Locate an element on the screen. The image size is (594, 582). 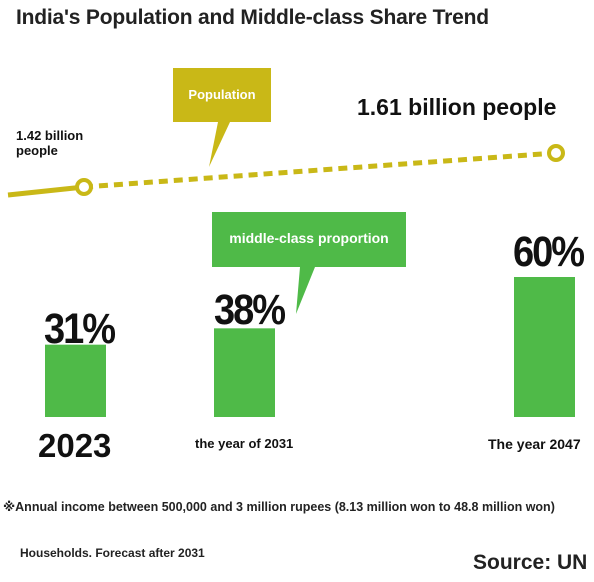
bar-value-label: 38% is located at coordinates (250, 311).